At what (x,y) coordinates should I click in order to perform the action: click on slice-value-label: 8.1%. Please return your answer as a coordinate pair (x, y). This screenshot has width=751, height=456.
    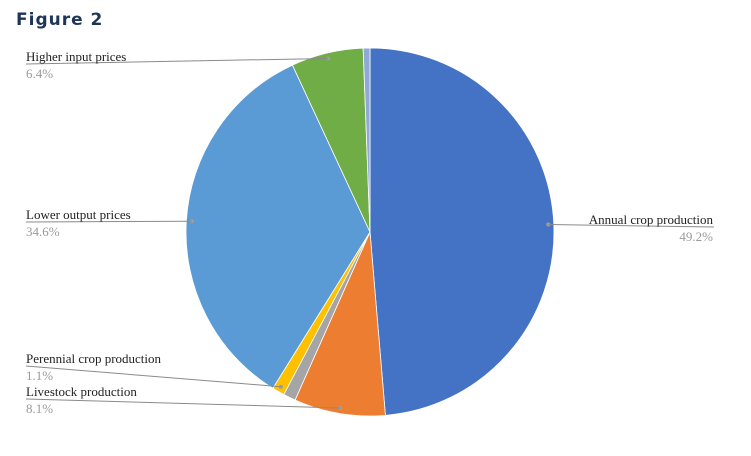
    Looking at the image, I should click on (39, 408).